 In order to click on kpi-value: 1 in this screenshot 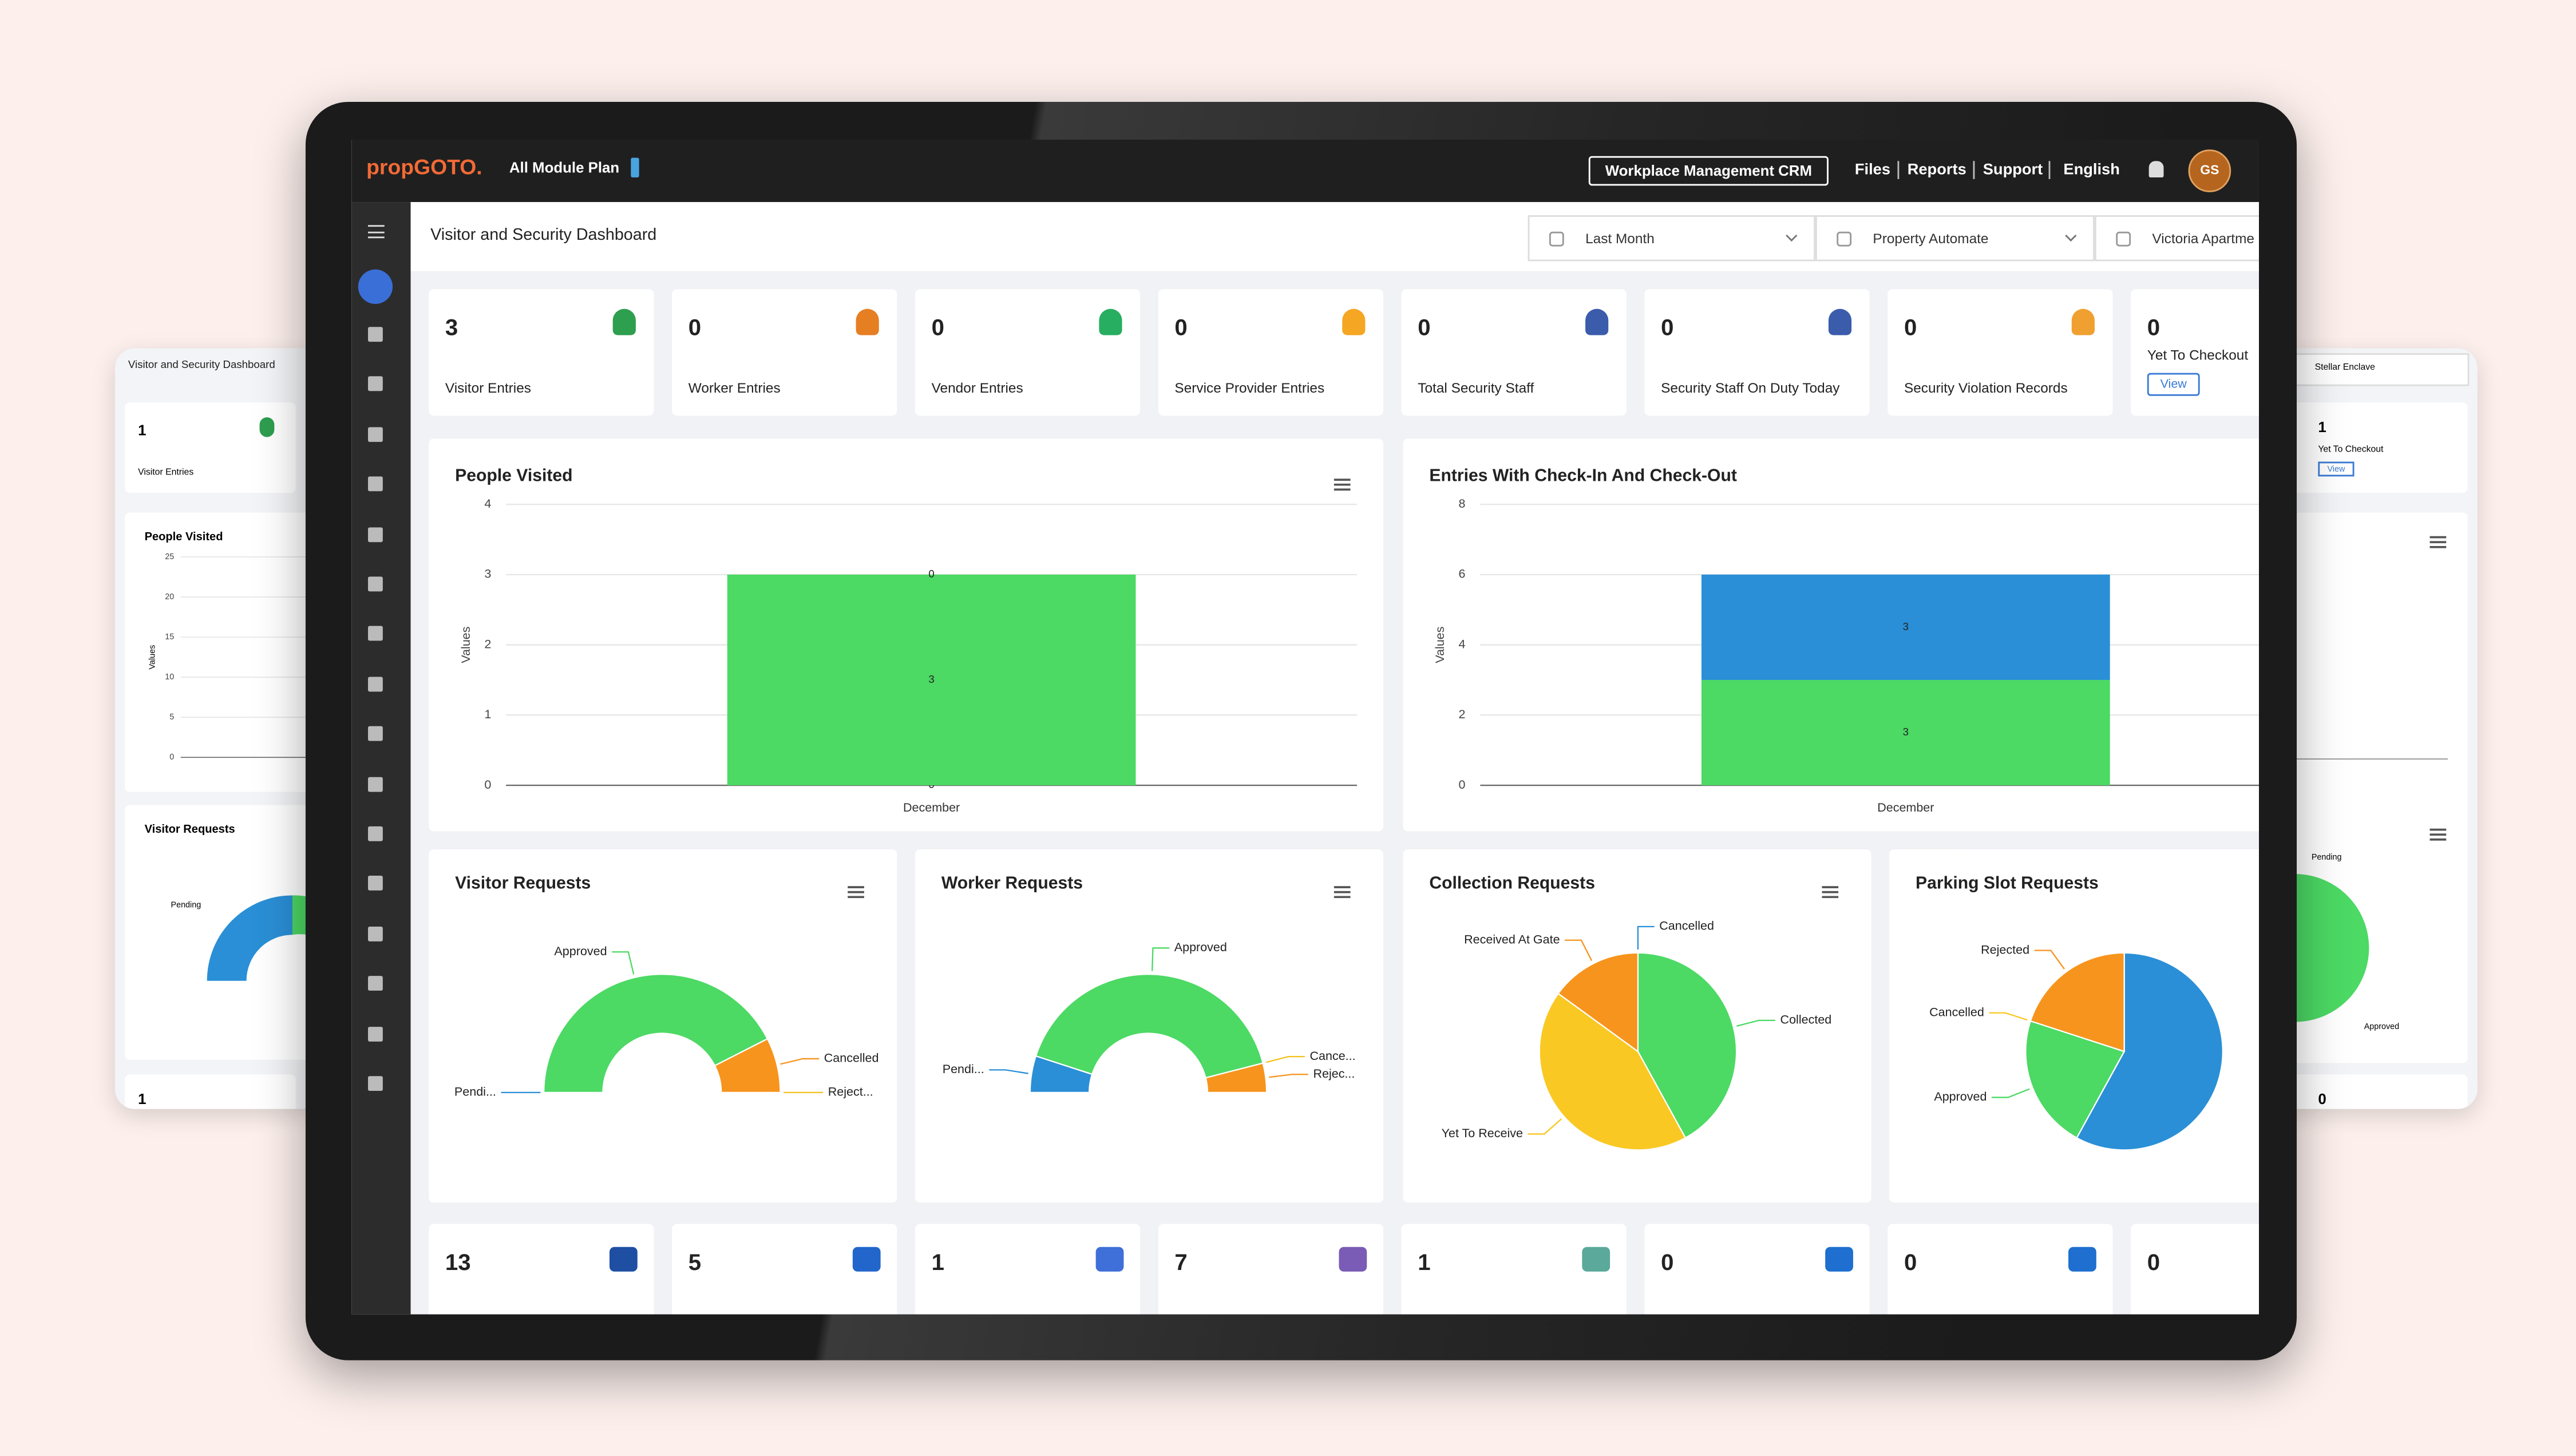, I will do `click(2322, 427)`.